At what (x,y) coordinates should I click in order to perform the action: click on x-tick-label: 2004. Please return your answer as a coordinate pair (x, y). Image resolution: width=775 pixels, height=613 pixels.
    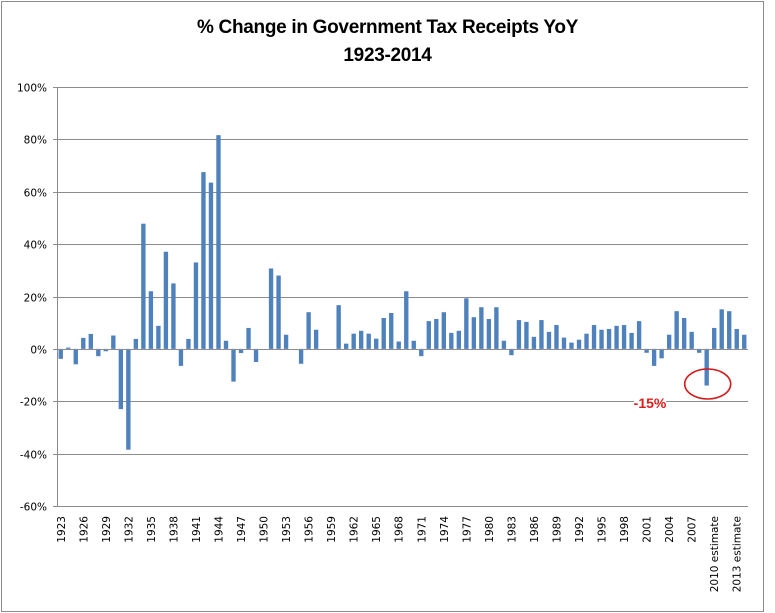
    Looking at the image, I should click on (670, 529).